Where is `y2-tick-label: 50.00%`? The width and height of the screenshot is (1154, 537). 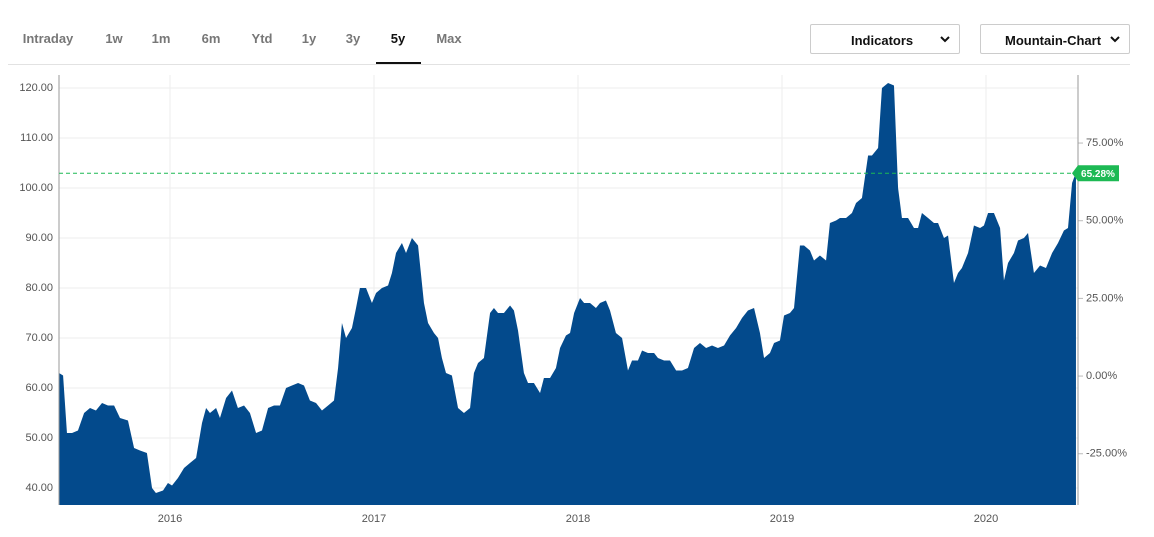
y2-tick-label: 50.00% is located at coordinates (1105, 221).